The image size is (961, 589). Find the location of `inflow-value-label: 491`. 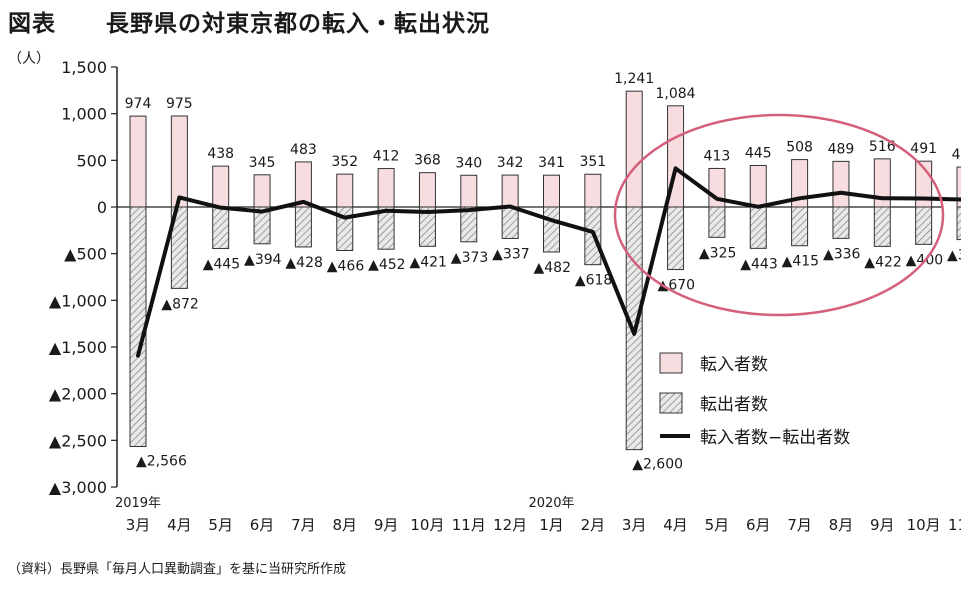

inflow-value-label: 491 is located at coordinates (923, 149).